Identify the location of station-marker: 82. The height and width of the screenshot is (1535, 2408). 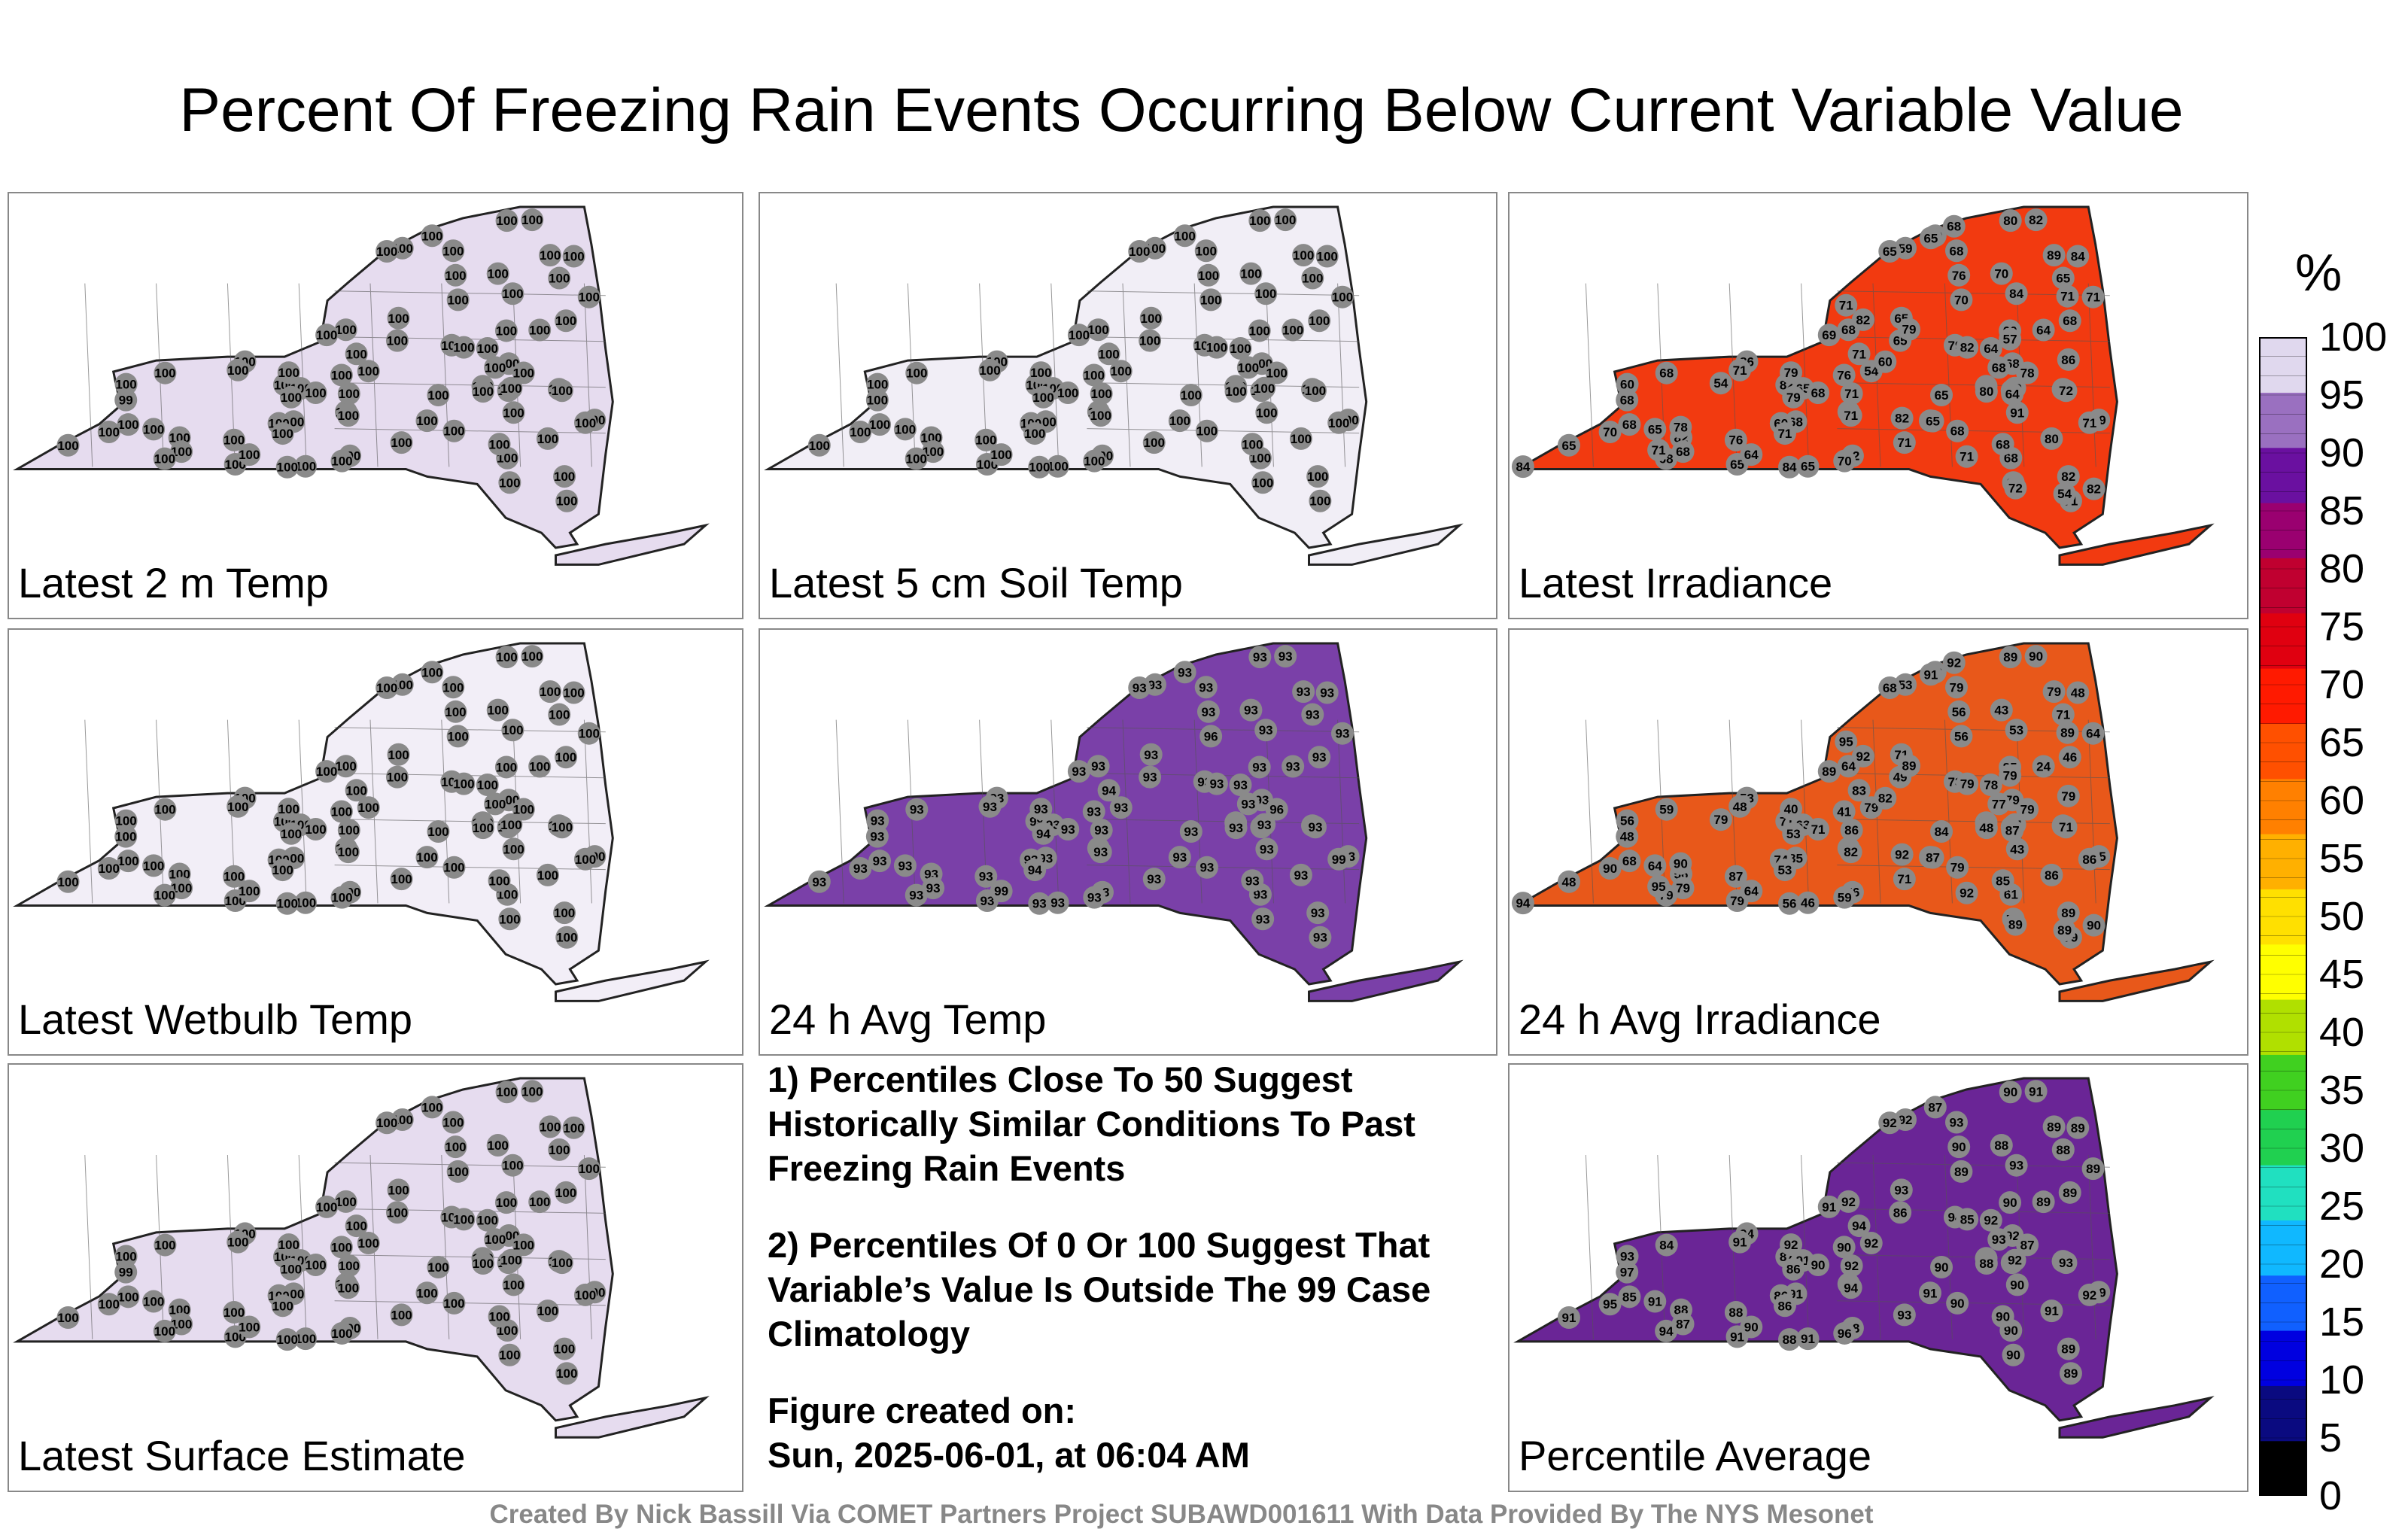
(2036, 220).